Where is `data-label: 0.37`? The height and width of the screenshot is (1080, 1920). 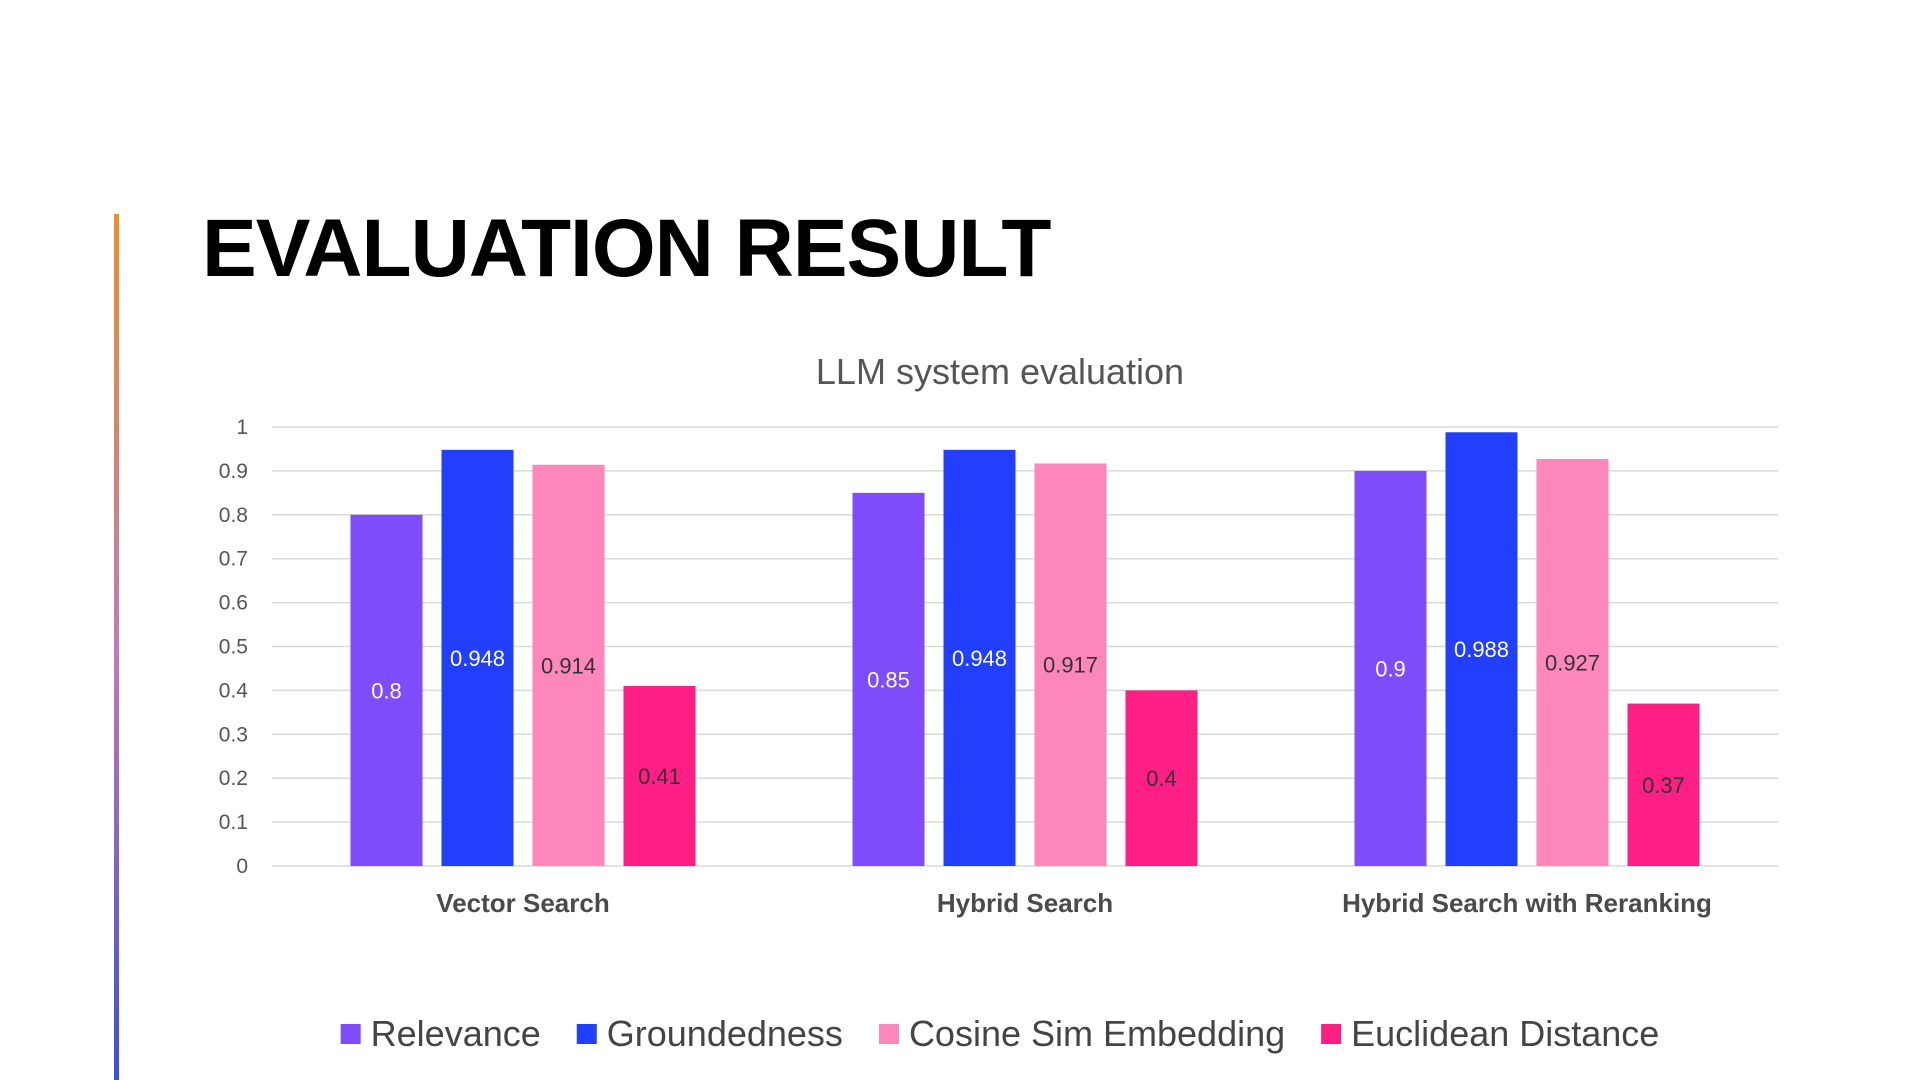
data-label: 0.37 is located at coordinates (1663, 785).